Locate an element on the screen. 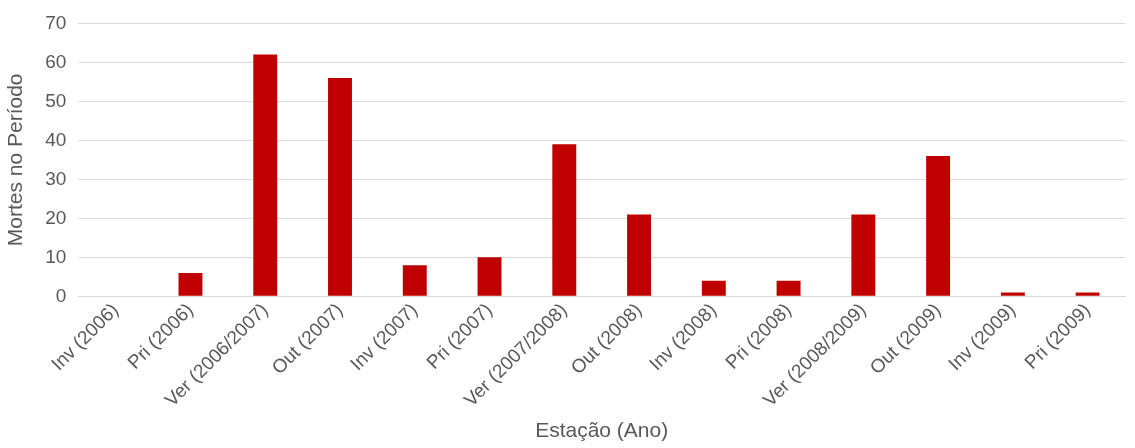  y-tick-label: 30 is located at coordinates (56, 178).